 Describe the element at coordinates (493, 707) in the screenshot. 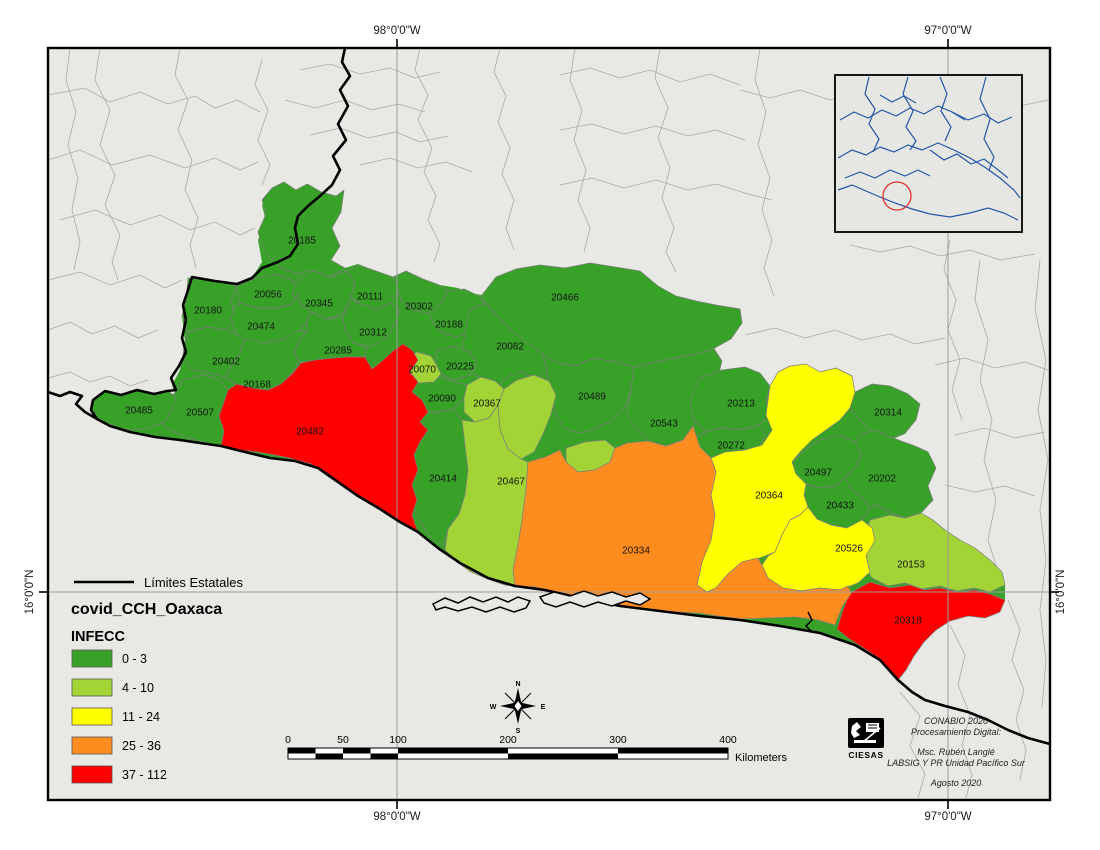

I see `compass-w-label: W` at that location.